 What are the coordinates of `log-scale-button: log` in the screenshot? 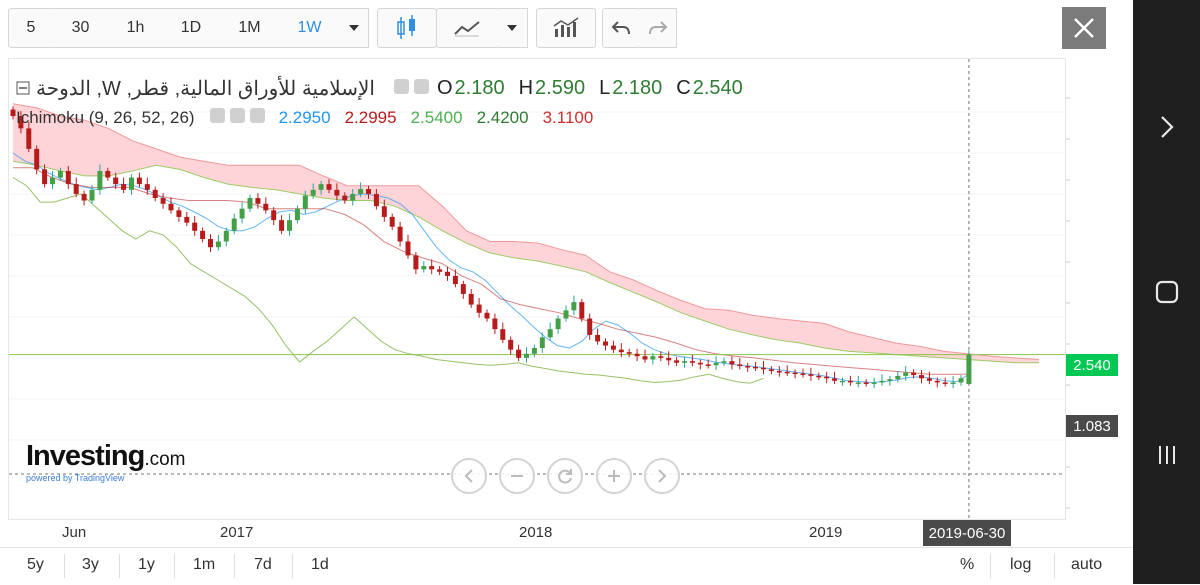 It's located at (1021, 564).